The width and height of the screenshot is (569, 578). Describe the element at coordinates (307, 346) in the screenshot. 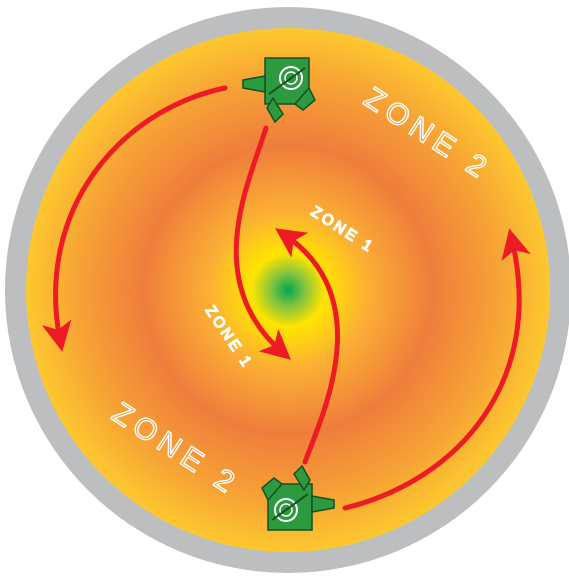

I see `arrow-inner-bottom` at that location.